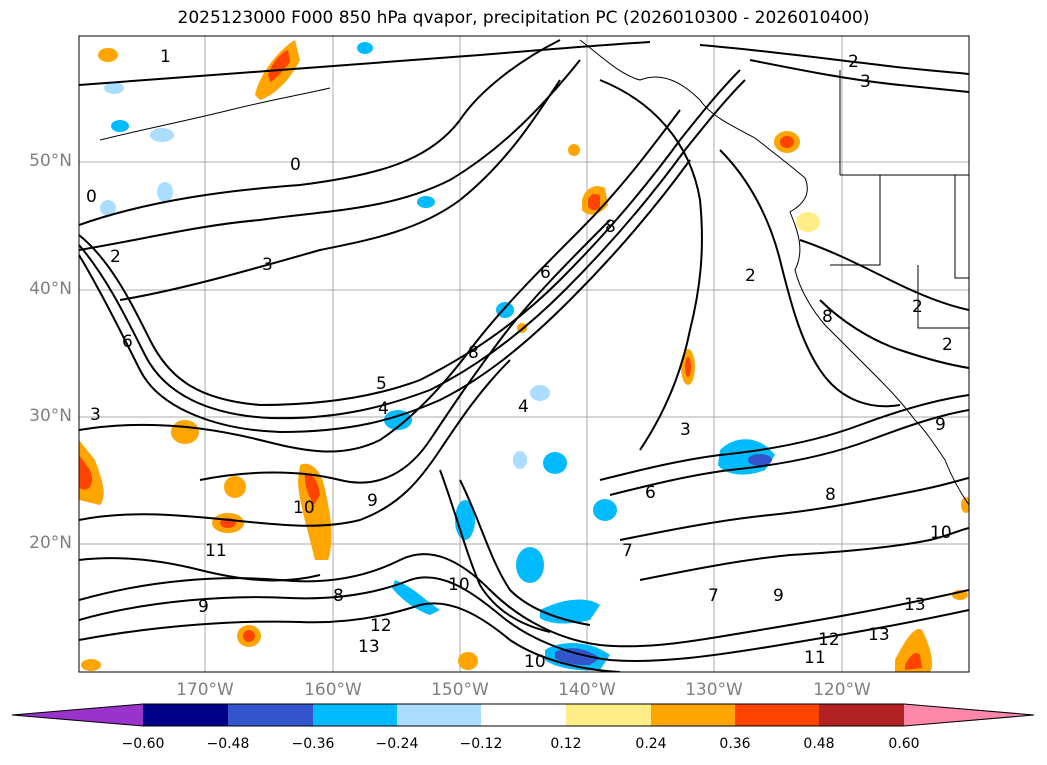 This screenshot has width=1047, height=765. Describe the element at coordinates (735, 744) in the screenshot. I see `colorbar-tick-label: 0.36` at that location.